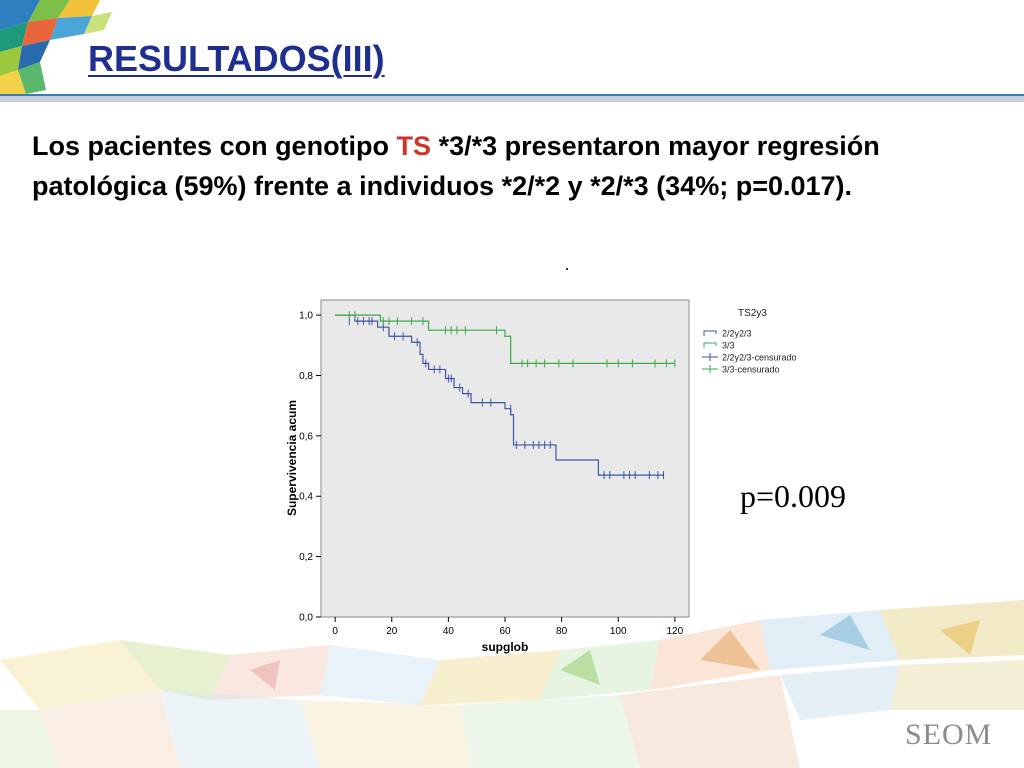 The image size is (1024, 768). I want to click on x-tick-label: 100, so click(618, 631).